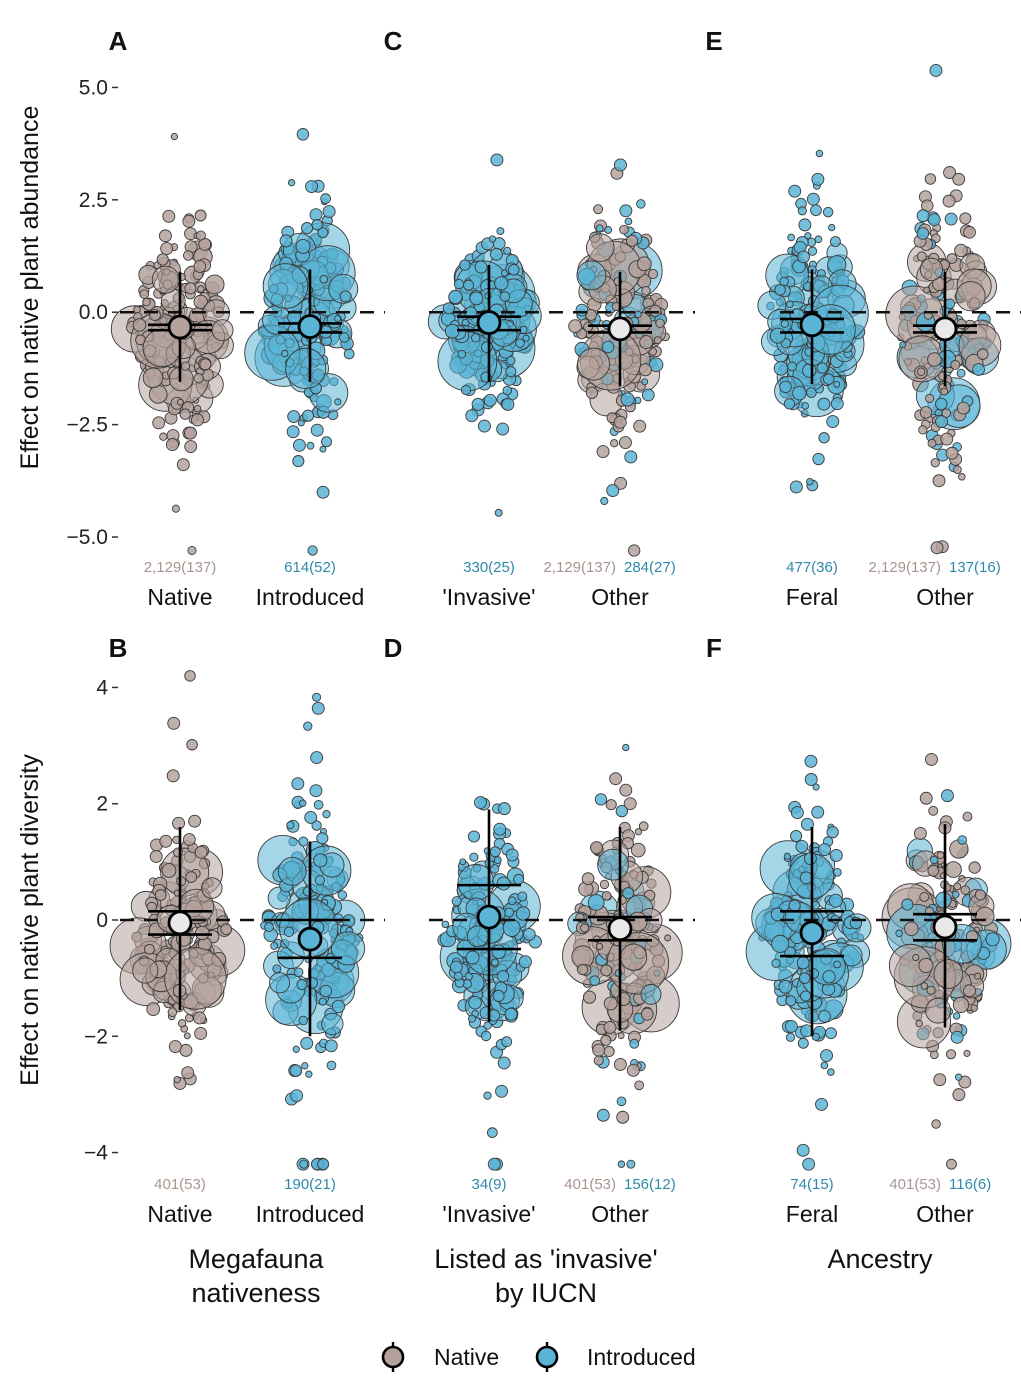 This screenshot has height=1379, width=1021. I want to click on count-label: 614(52), so click(310, 567).